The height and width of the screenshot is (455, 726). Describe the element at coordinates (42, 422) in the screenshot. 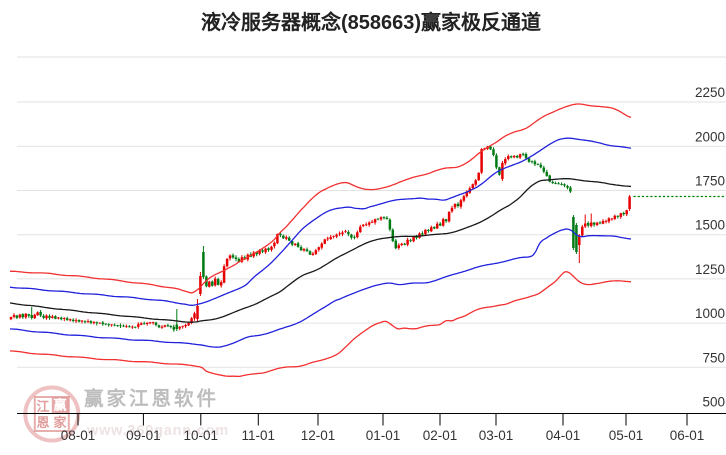

I see `svg-text: 恩` at that location.